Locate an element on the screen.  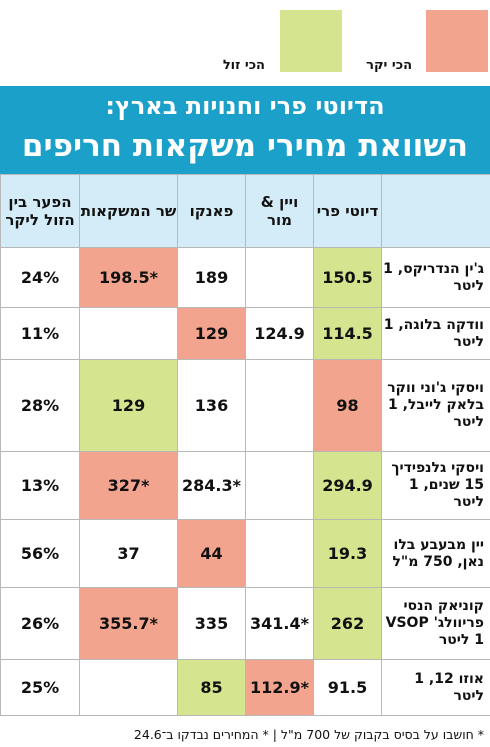
price-cell: 37 is located at coordinates (128, 553).